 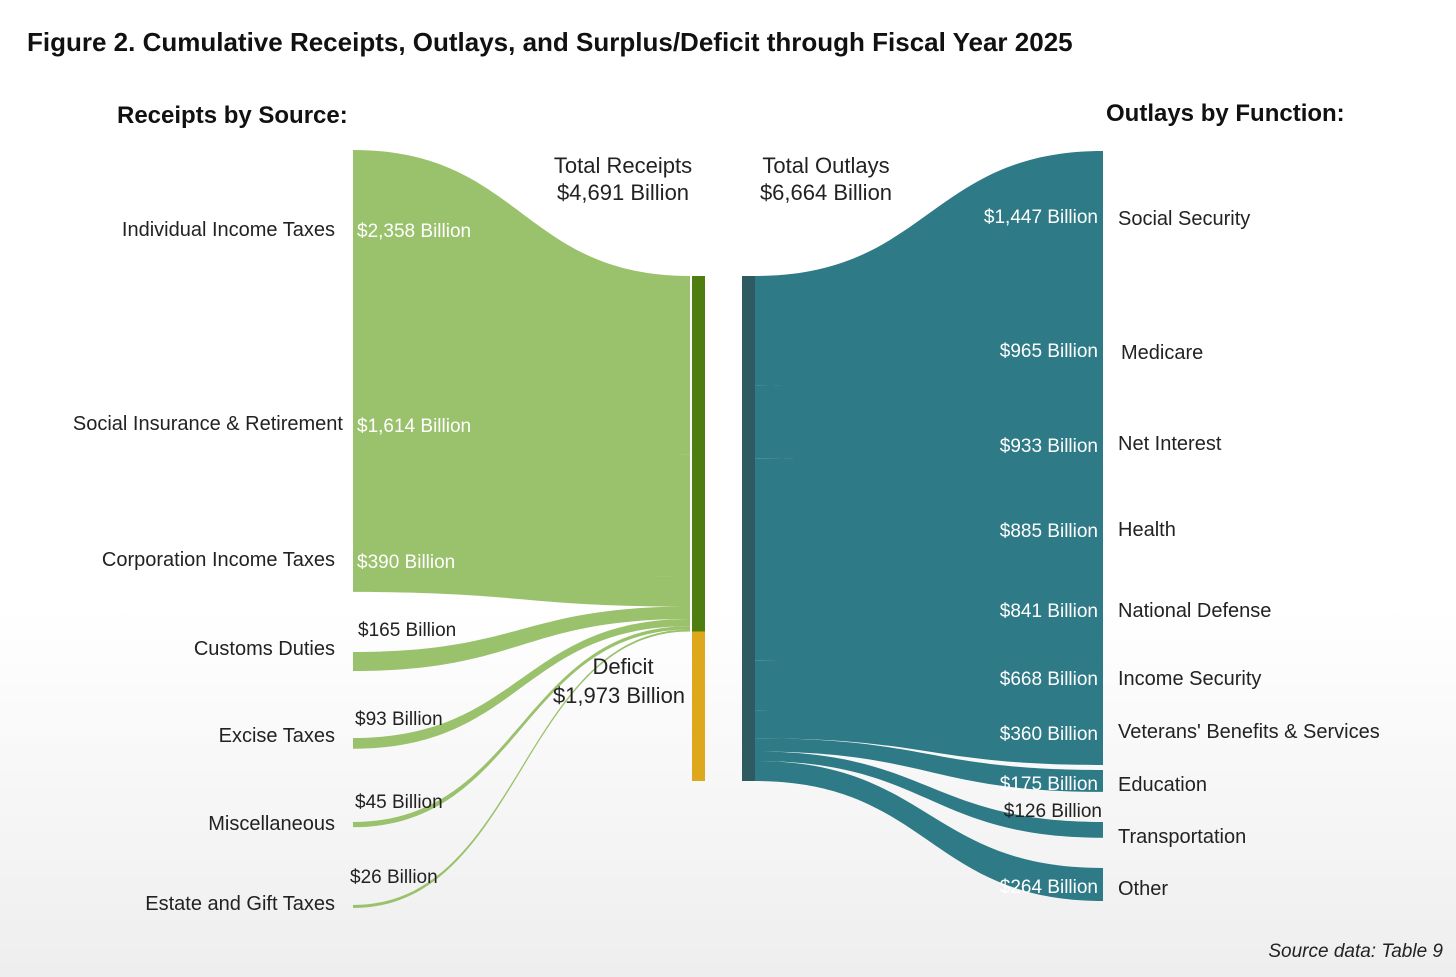 What do you see at coordinates (826, 192) in the screenshot?
I see `total-outlays-value: $6,664 Billion` at bounding box center [826, 192].